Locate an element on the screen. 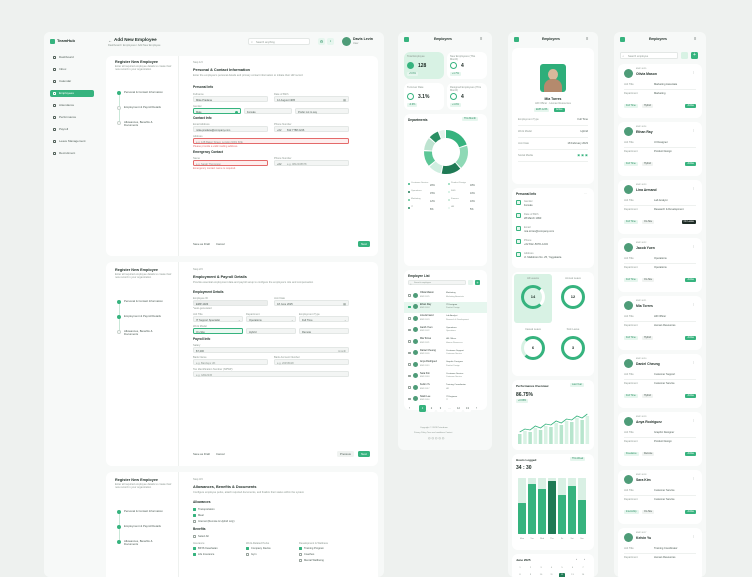 The width and height of the screenshot is (752, 577). checkbox-mental is located at coordinates (300, 560).